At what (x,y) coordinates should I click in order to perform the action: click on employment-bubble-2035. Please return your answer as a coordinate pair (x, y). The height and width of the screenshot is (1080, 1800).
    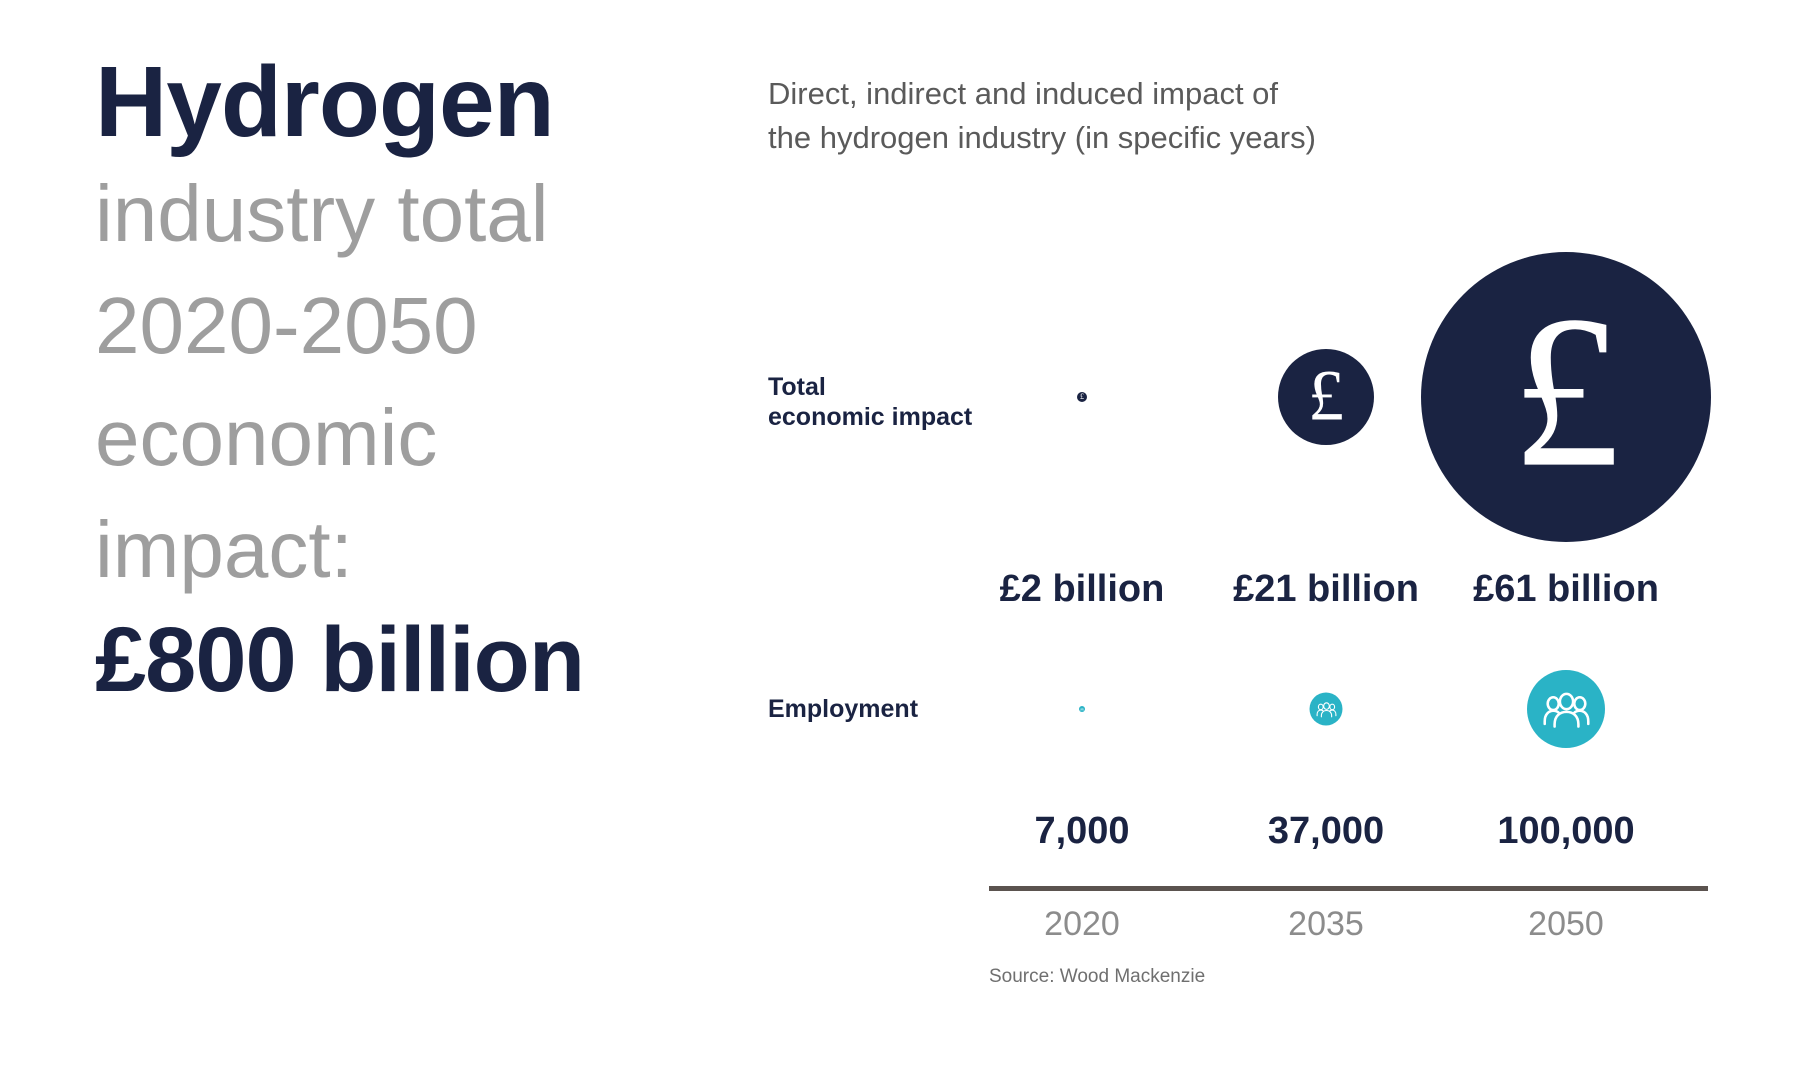
    Looking at the image, I should click on (1326, 709).